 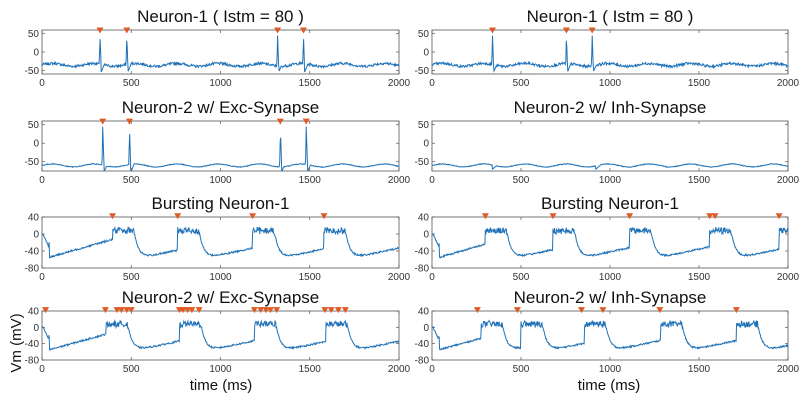 I want to click on y-axis-label: Vm (mV), so click(x=16, y=342).